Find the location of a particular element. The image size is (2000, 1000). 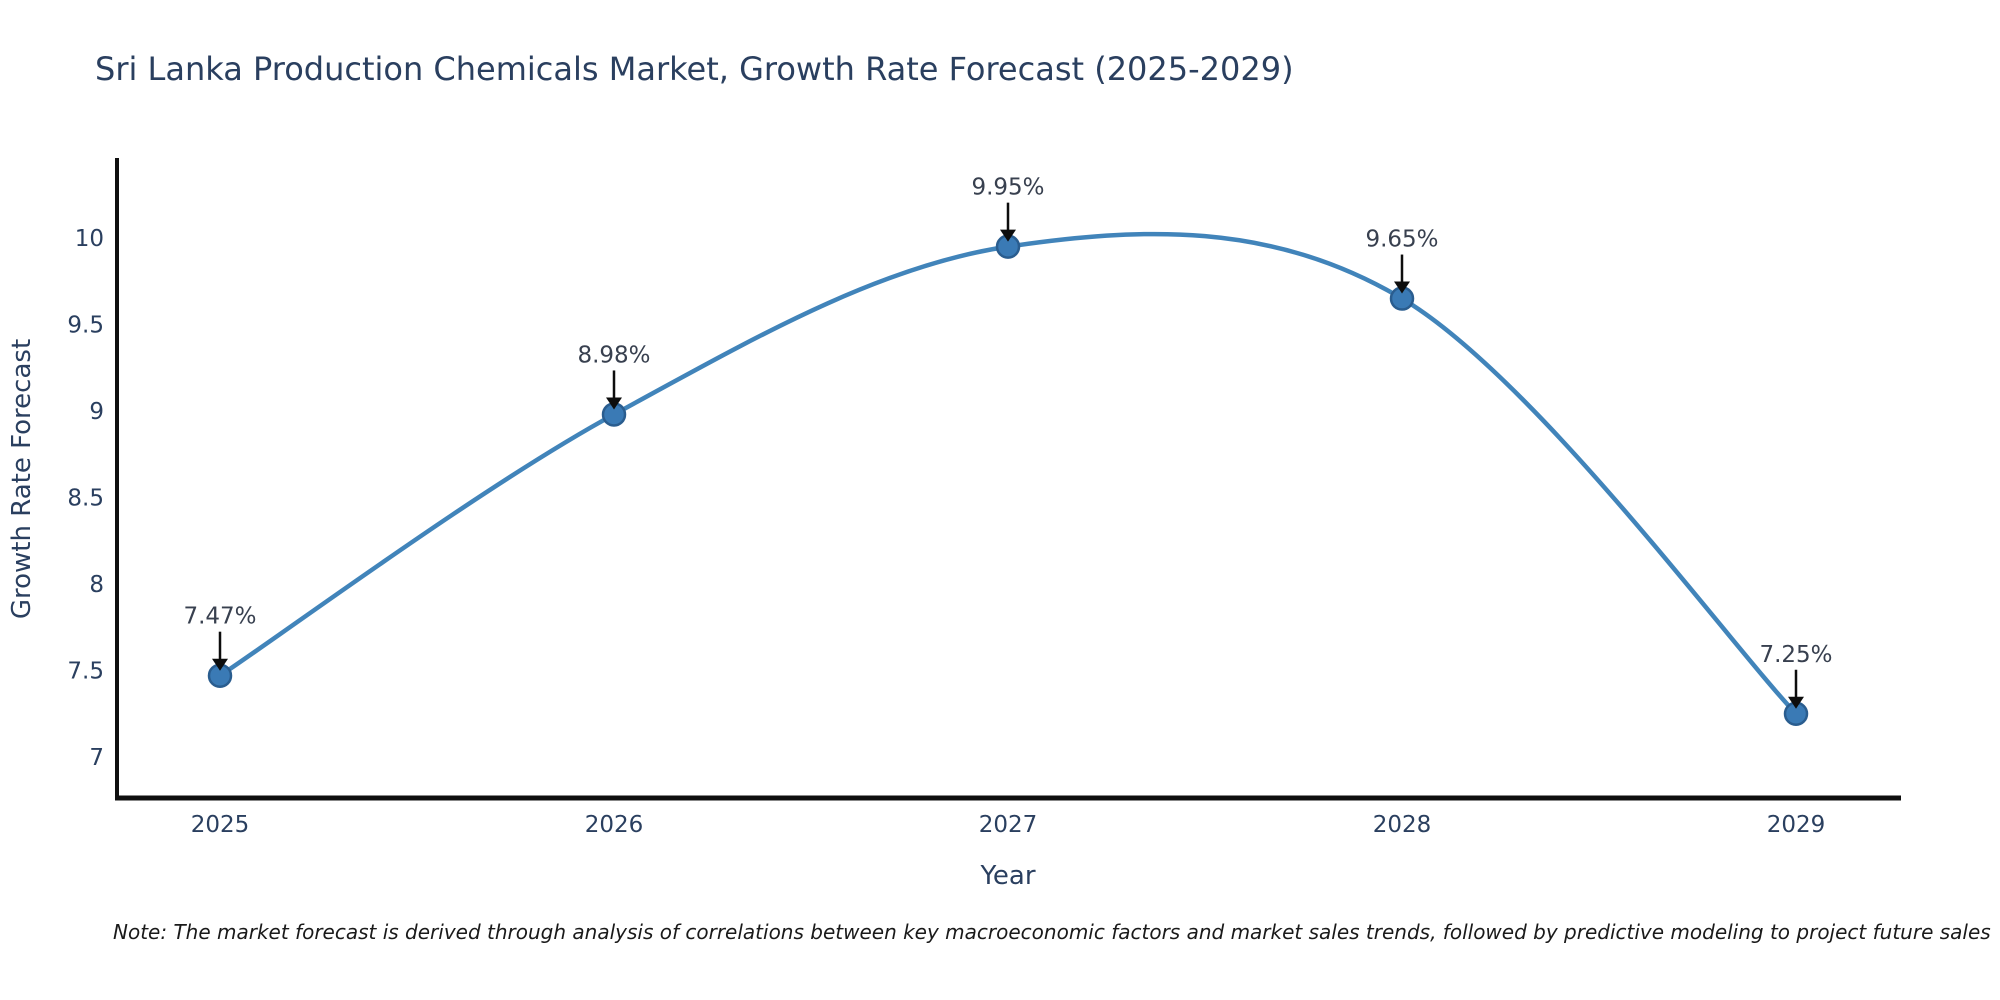

y-tick-label: 8.5 is located at coordinates (85, 499).